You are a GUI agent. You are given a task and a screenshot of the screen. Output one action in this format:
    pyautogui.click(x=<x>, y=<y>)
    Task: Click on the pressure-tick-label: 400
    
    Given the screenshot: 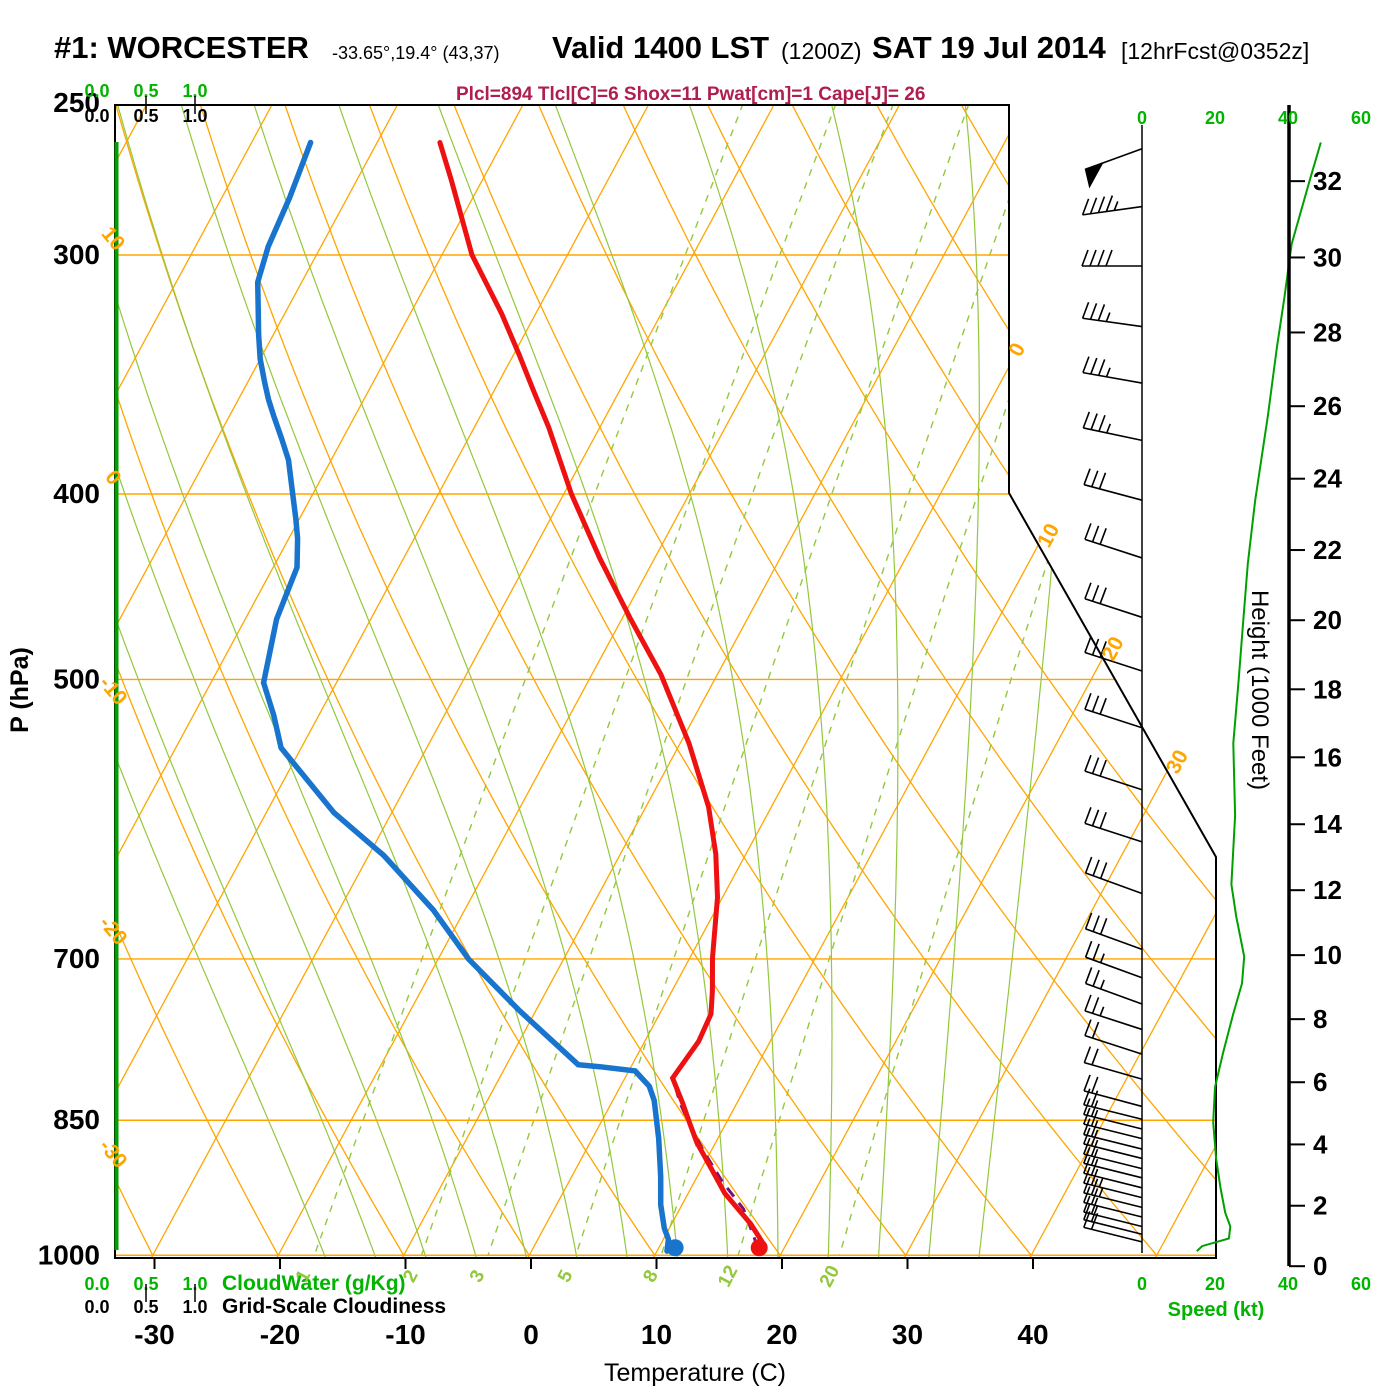 What is the action you would take?
    pyautogui.click(x=76, y=493)
    